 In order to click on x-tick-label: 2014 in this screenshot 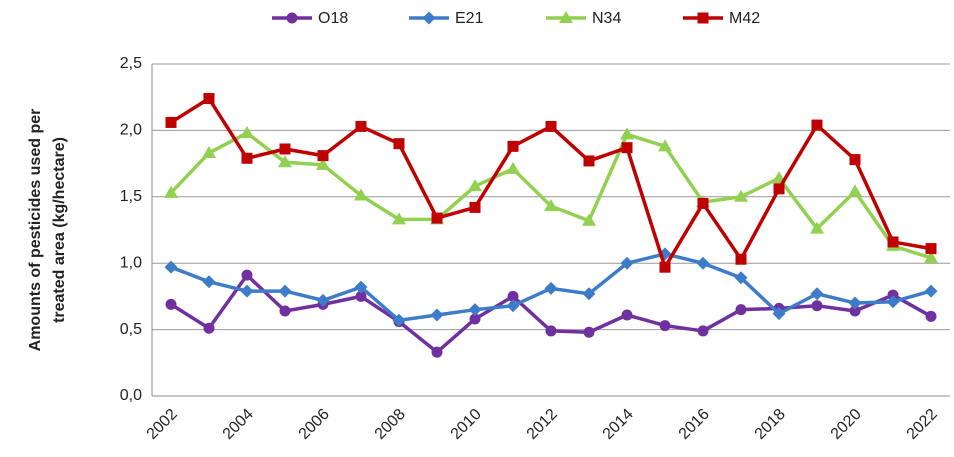, I will do `click(618, 424)`.